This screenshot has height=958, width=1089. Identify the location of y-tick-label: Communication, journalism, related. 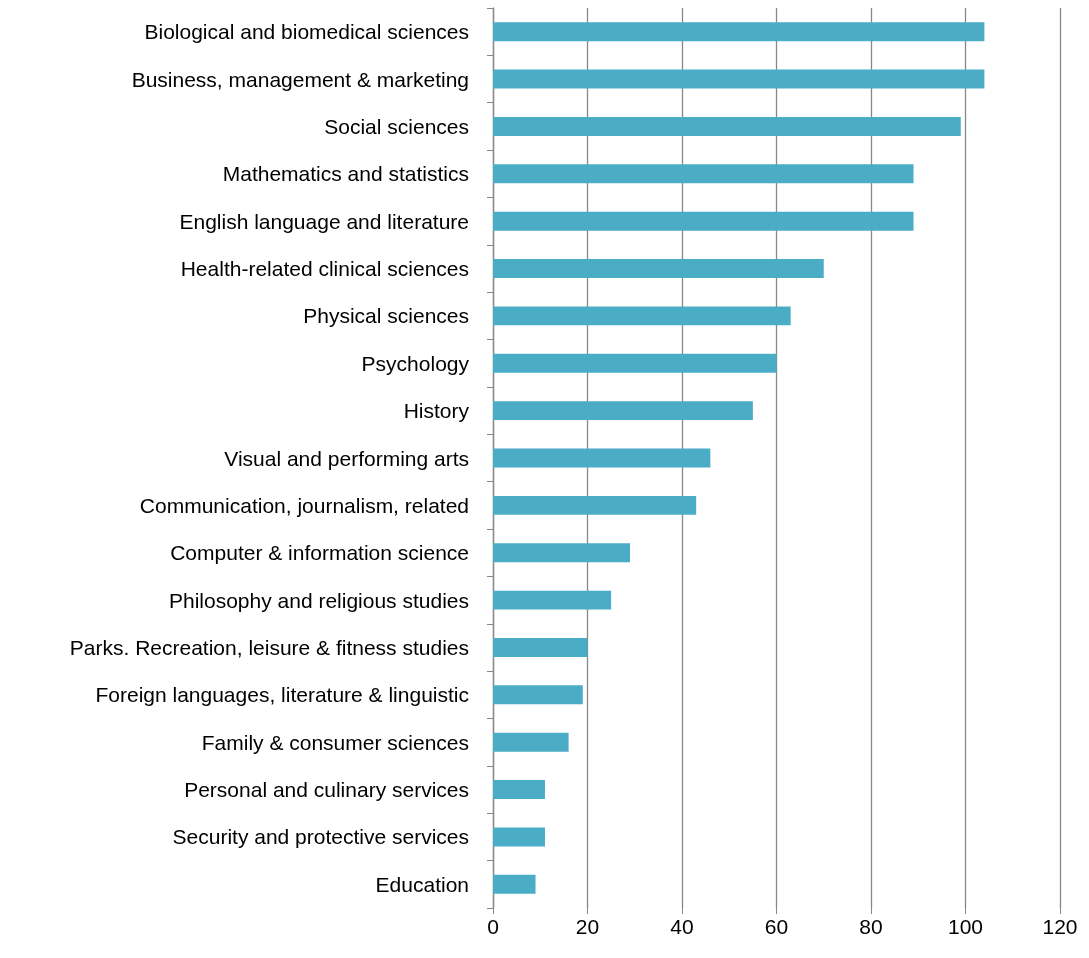
(304, 505).